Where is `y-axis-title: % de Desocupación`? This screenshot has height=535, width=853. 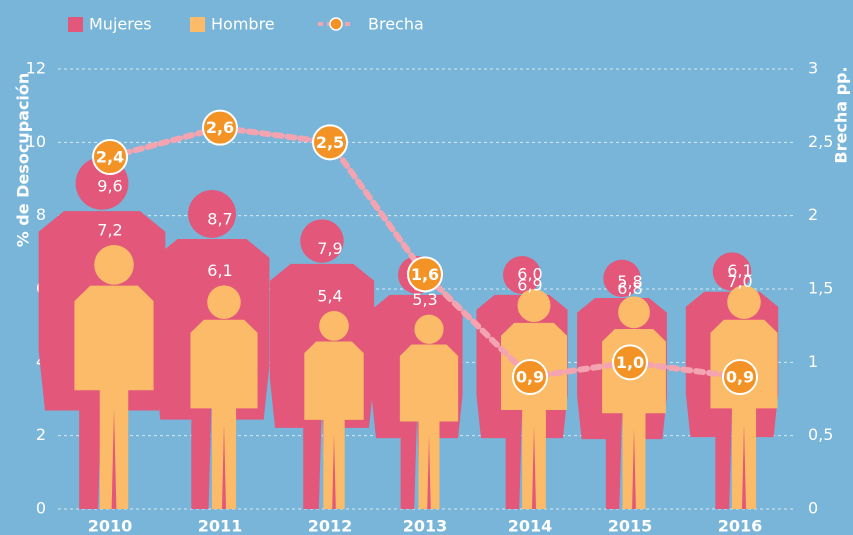 y-axis-title: % de Desocupación is located at coordinates (23, 160).